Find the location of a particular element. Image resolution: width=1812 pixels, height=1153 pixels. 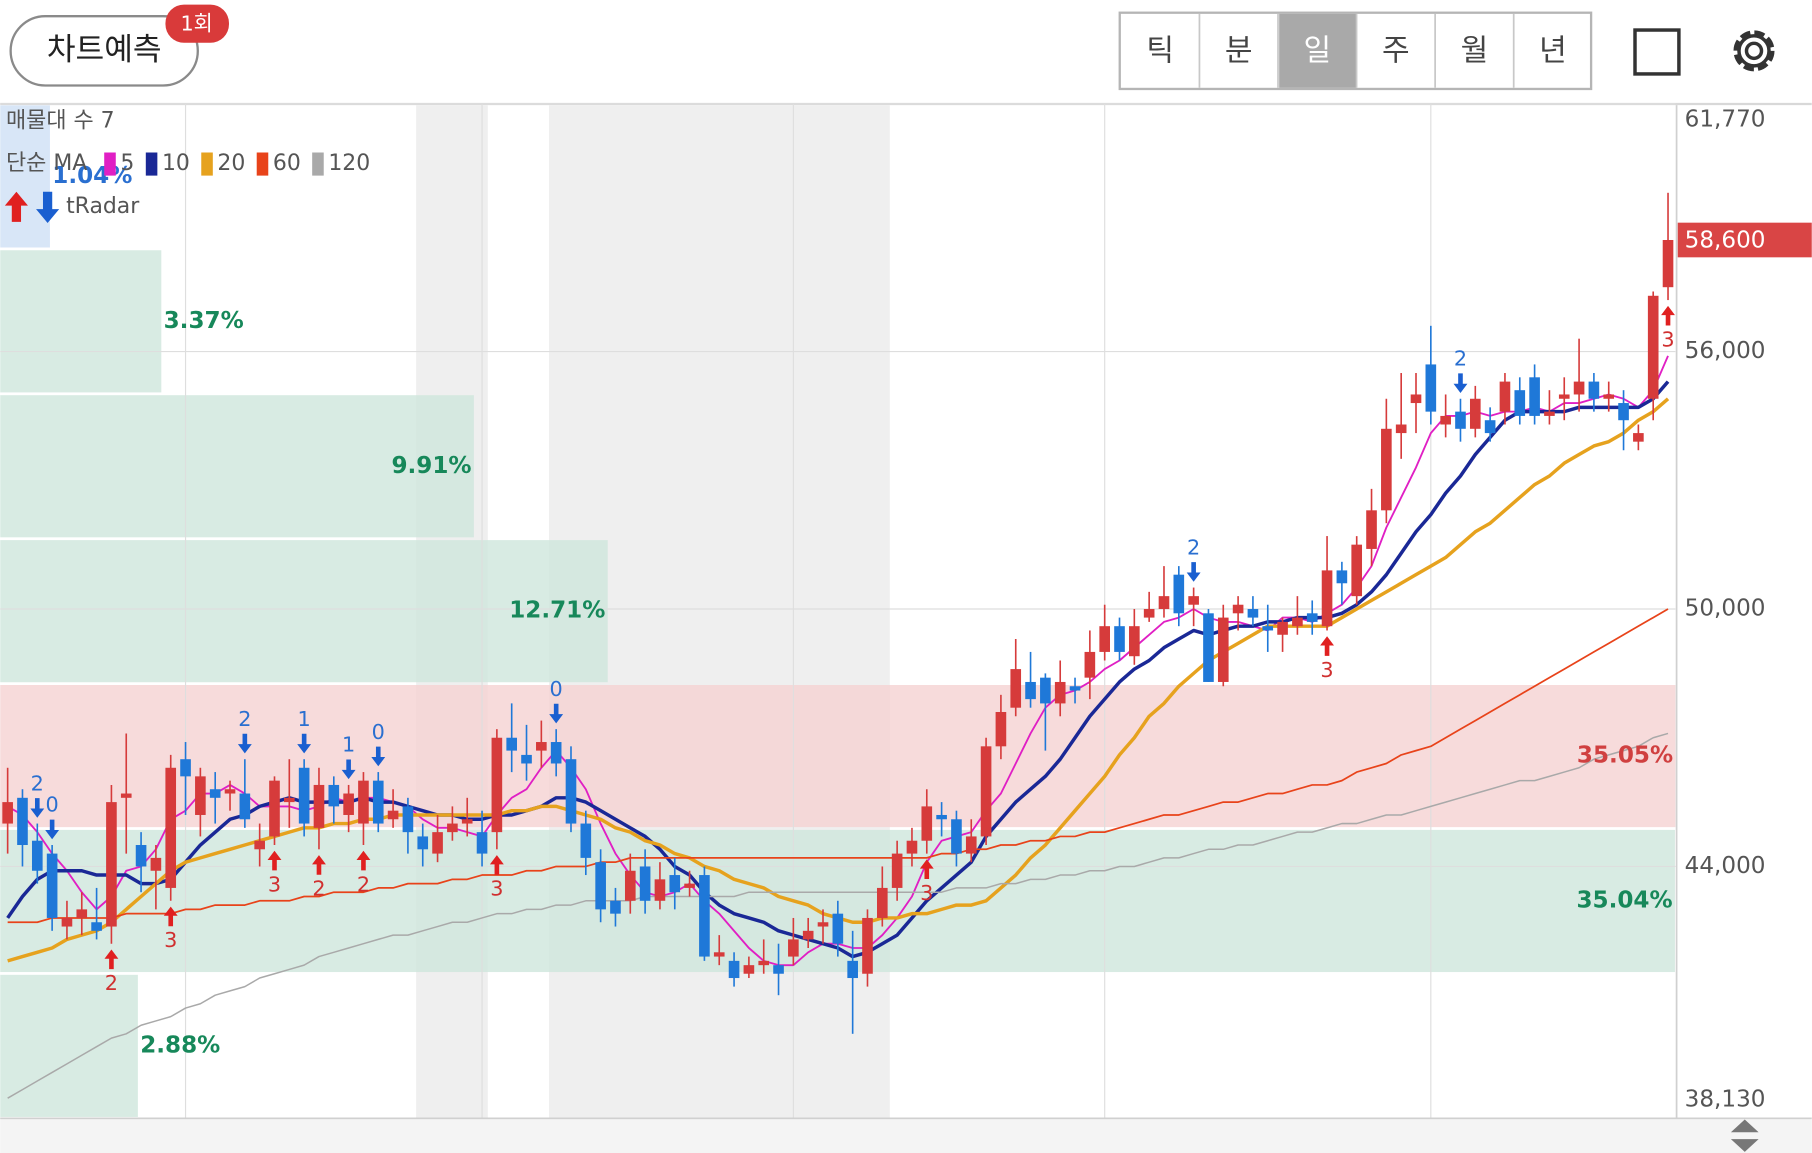

last-price-label: 58,600 is located at coordinates (1725, 241).